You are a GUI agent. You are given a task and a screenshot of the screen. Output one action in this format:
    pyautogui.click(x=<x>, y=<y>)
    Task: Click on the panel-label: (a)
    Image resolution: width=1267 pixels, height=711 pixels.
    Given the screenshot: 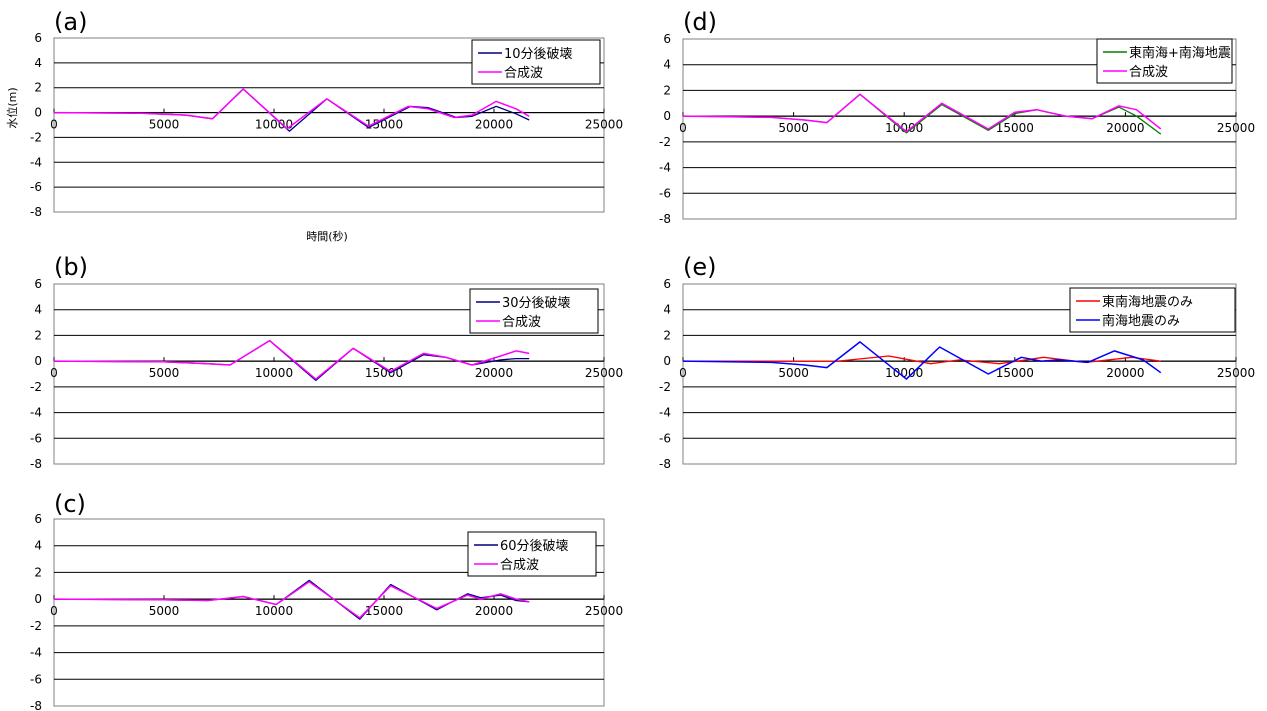 What is the action you would take?
    pyautogui.click(x=70, y=22)
    